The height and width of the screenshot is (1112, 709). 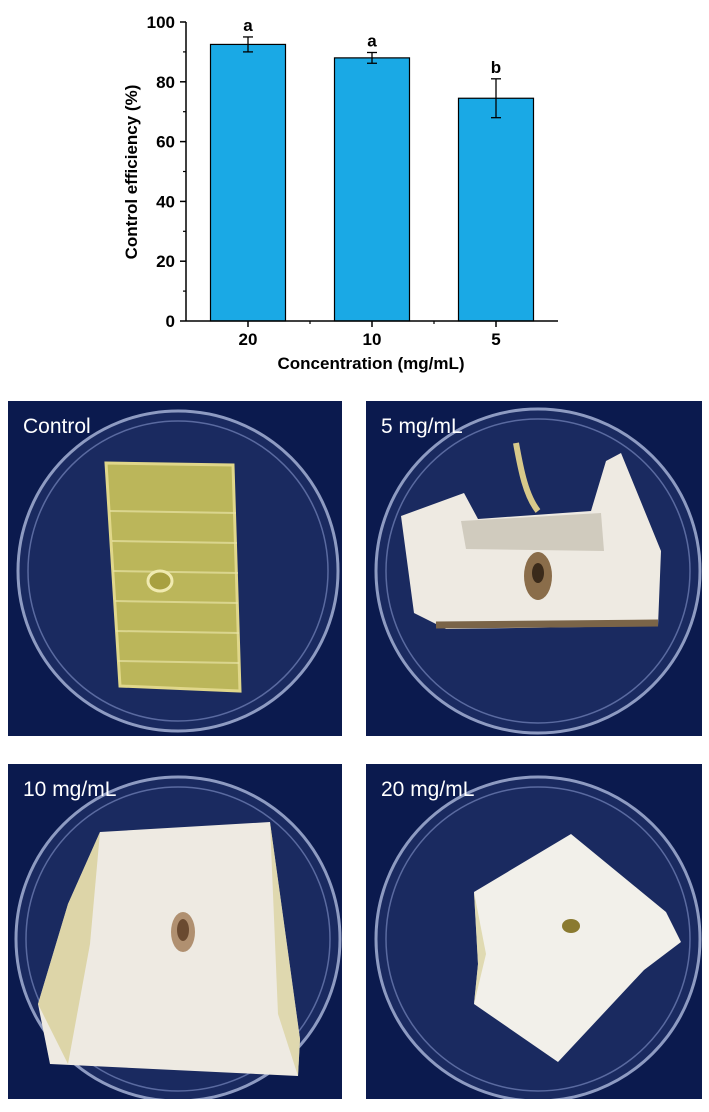 I want to click on y-axis: 0 20 40 60 80 100, so click(x=167, y=172).